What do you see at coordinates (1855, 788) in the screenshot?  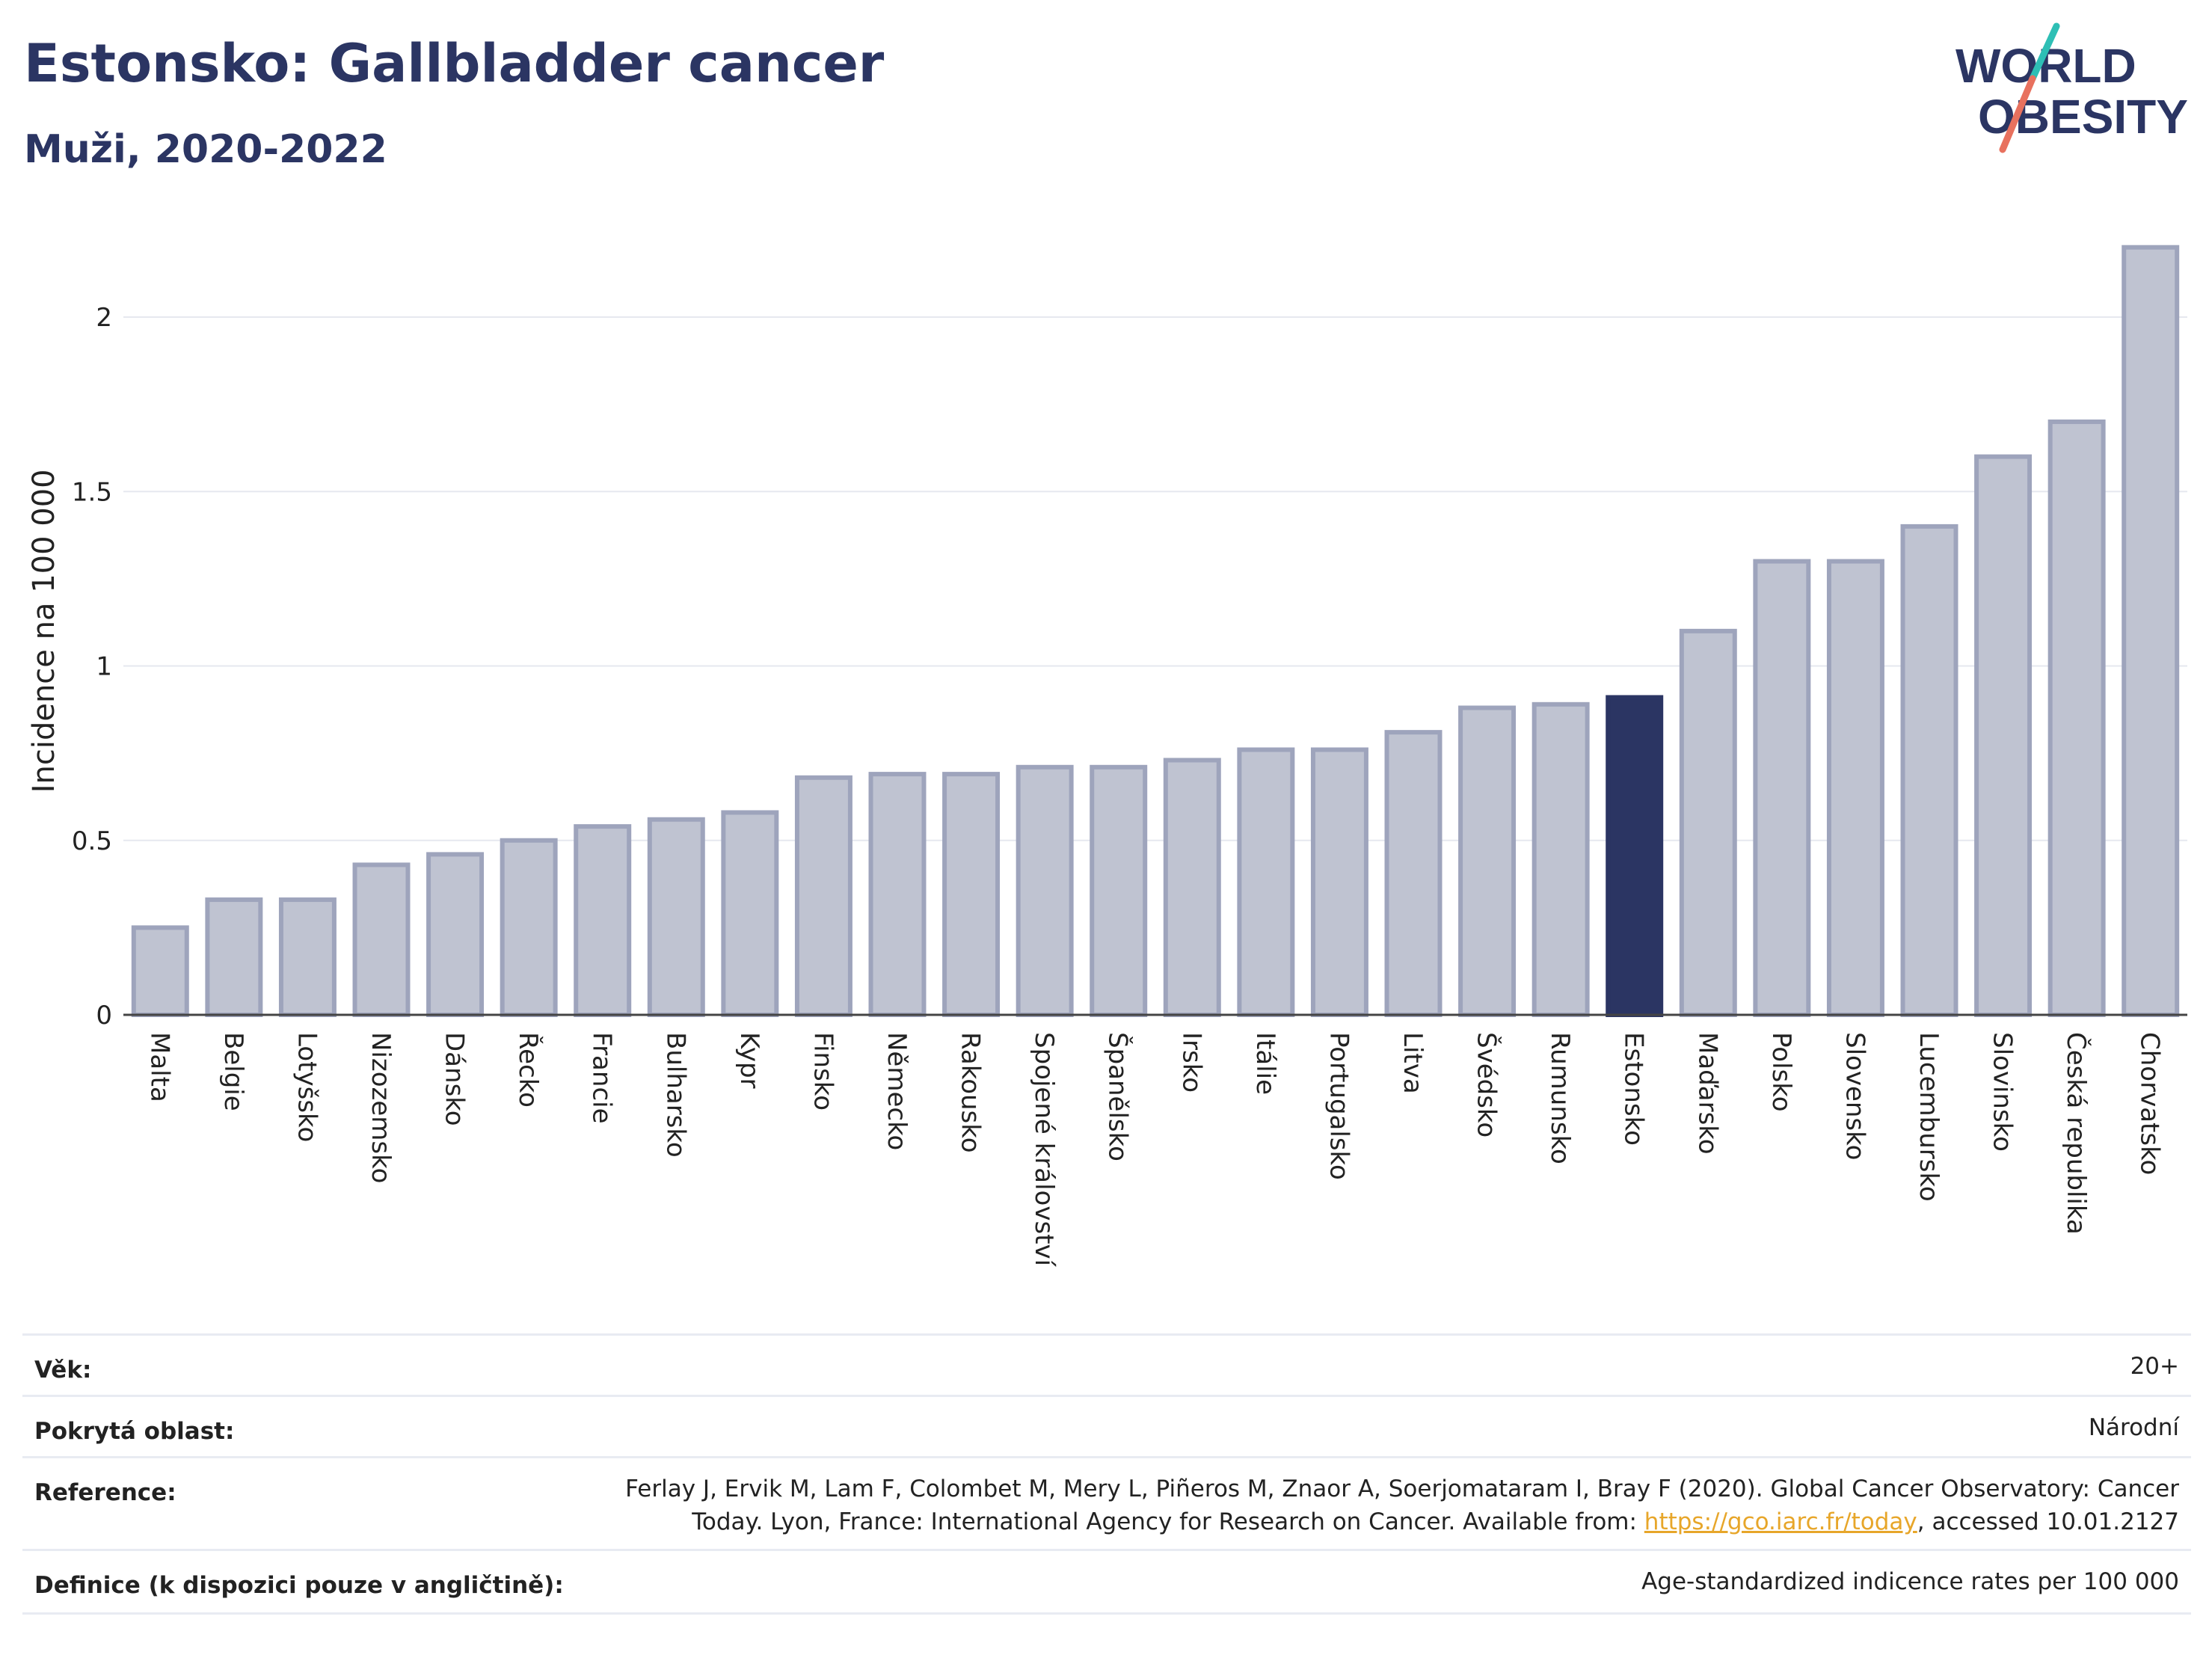 I see `bar-Slovensko` at bounding box center [1855, 788].